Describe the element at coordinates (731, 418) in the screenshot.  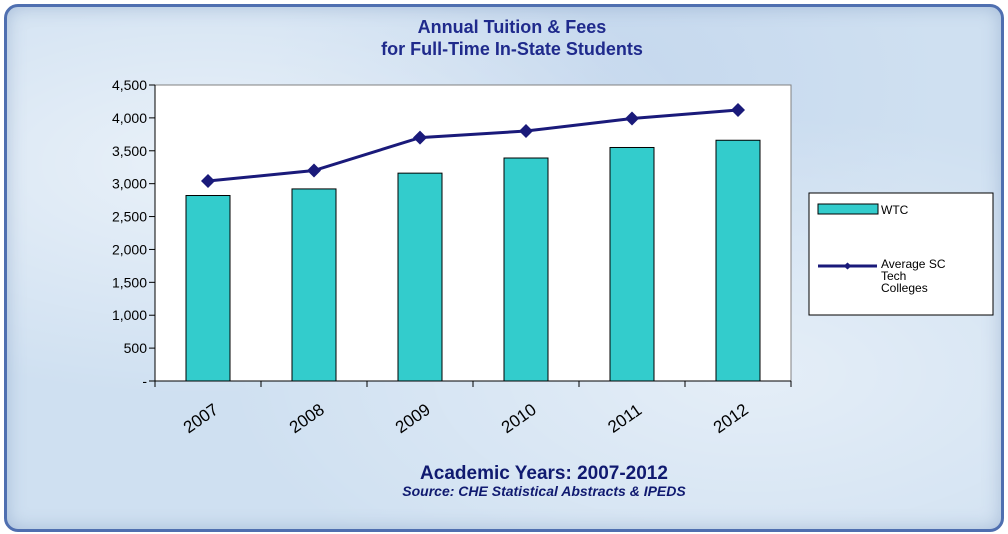
I see `x-tick-label: 2012` at that location.